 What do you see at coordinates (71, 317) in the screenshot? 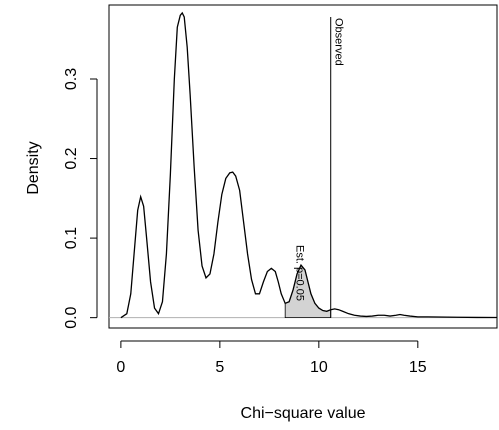
I see `y-tick-label: 0.0` at bounding box center [71, 317].